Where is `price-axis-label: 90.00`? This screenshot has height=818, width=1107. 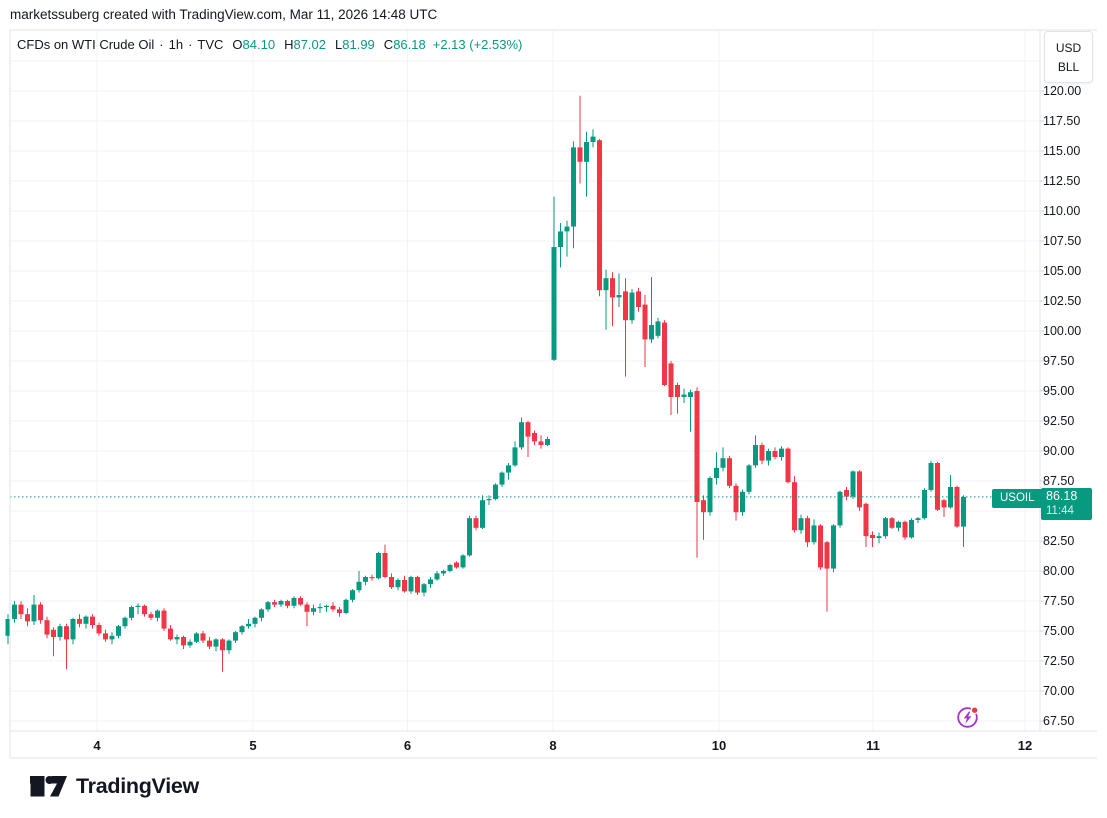
price-axis-label: 90.00 is located at coordinates (1059, 451).